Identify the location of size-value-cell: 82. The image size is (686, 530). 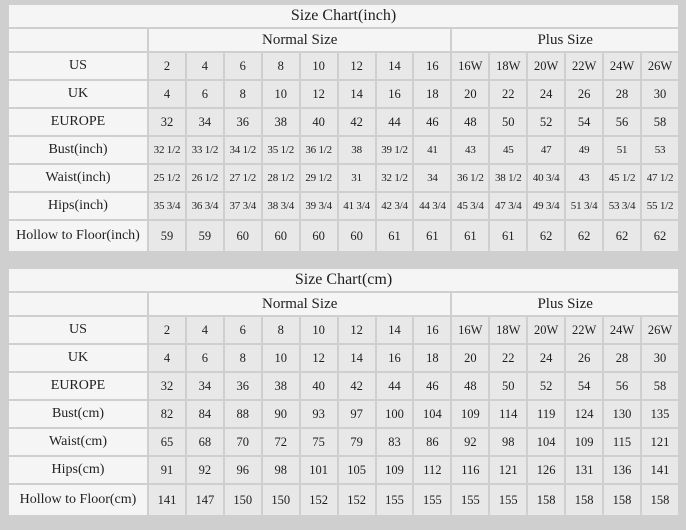
(167, 414).